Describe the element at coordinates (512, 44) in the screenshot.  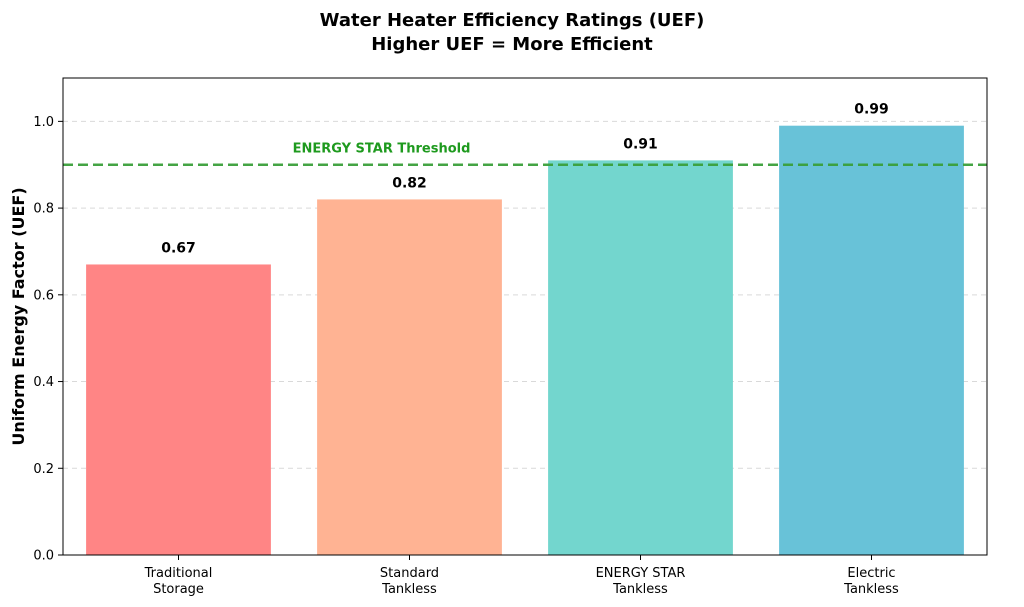
I see `chart-title-line-2: Higher UEF = More Efficient` at that location.